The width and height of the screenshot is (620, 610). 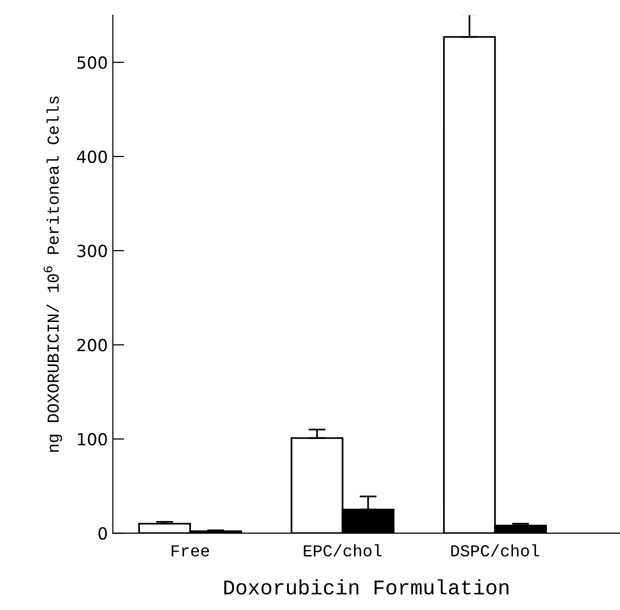 I want to click on y-tick-label: 200, so click(x=92, y=345).